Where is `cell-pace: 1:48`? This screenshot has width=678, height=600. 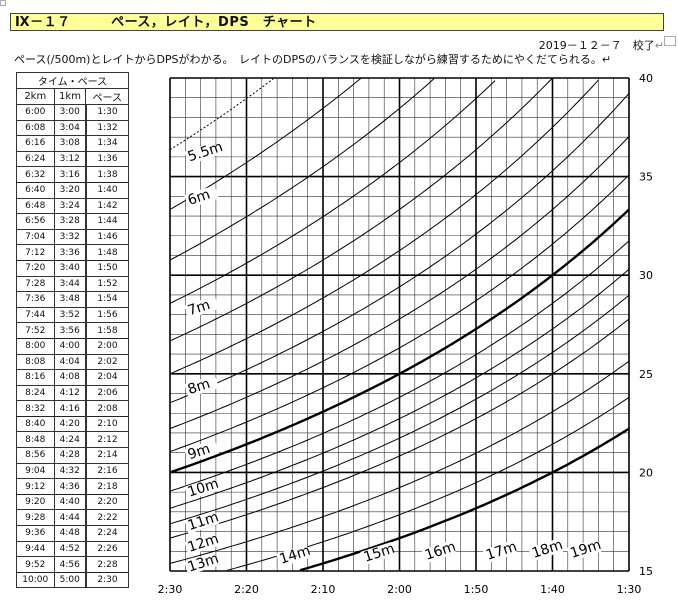 cell-pace: 1:48 is located at coordinates (106, 252).